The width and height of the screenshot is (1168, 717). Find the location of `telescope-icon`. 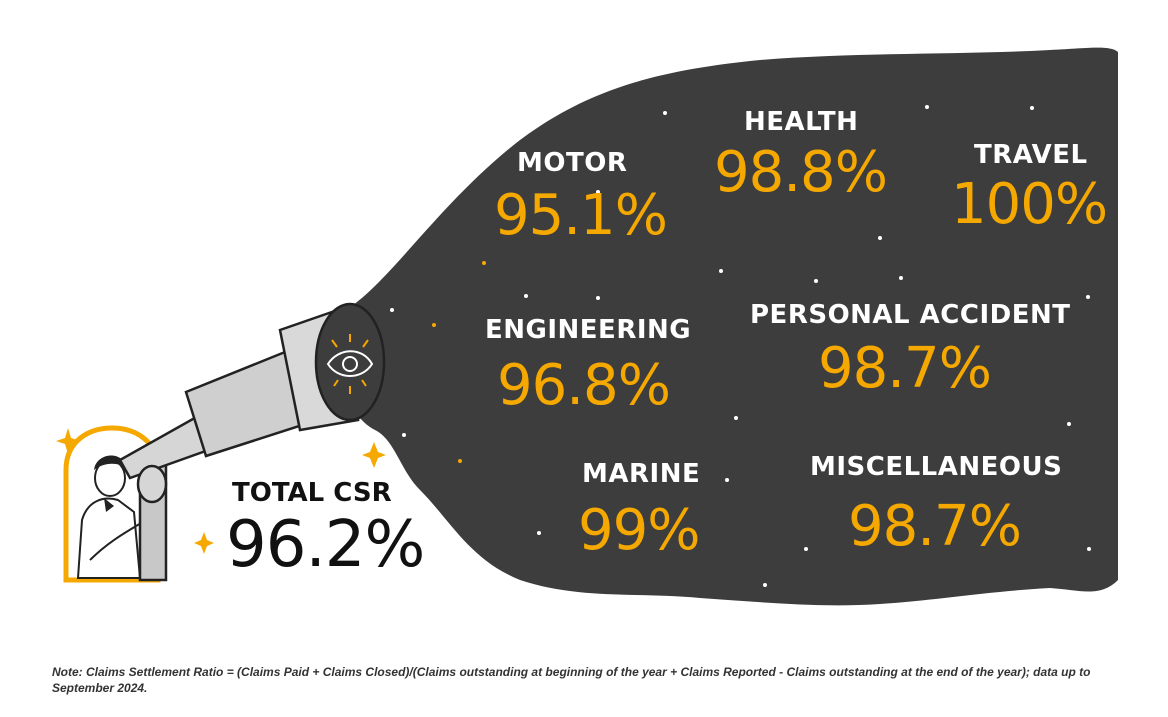

telescope-icon is located at coordinates (252, 442).